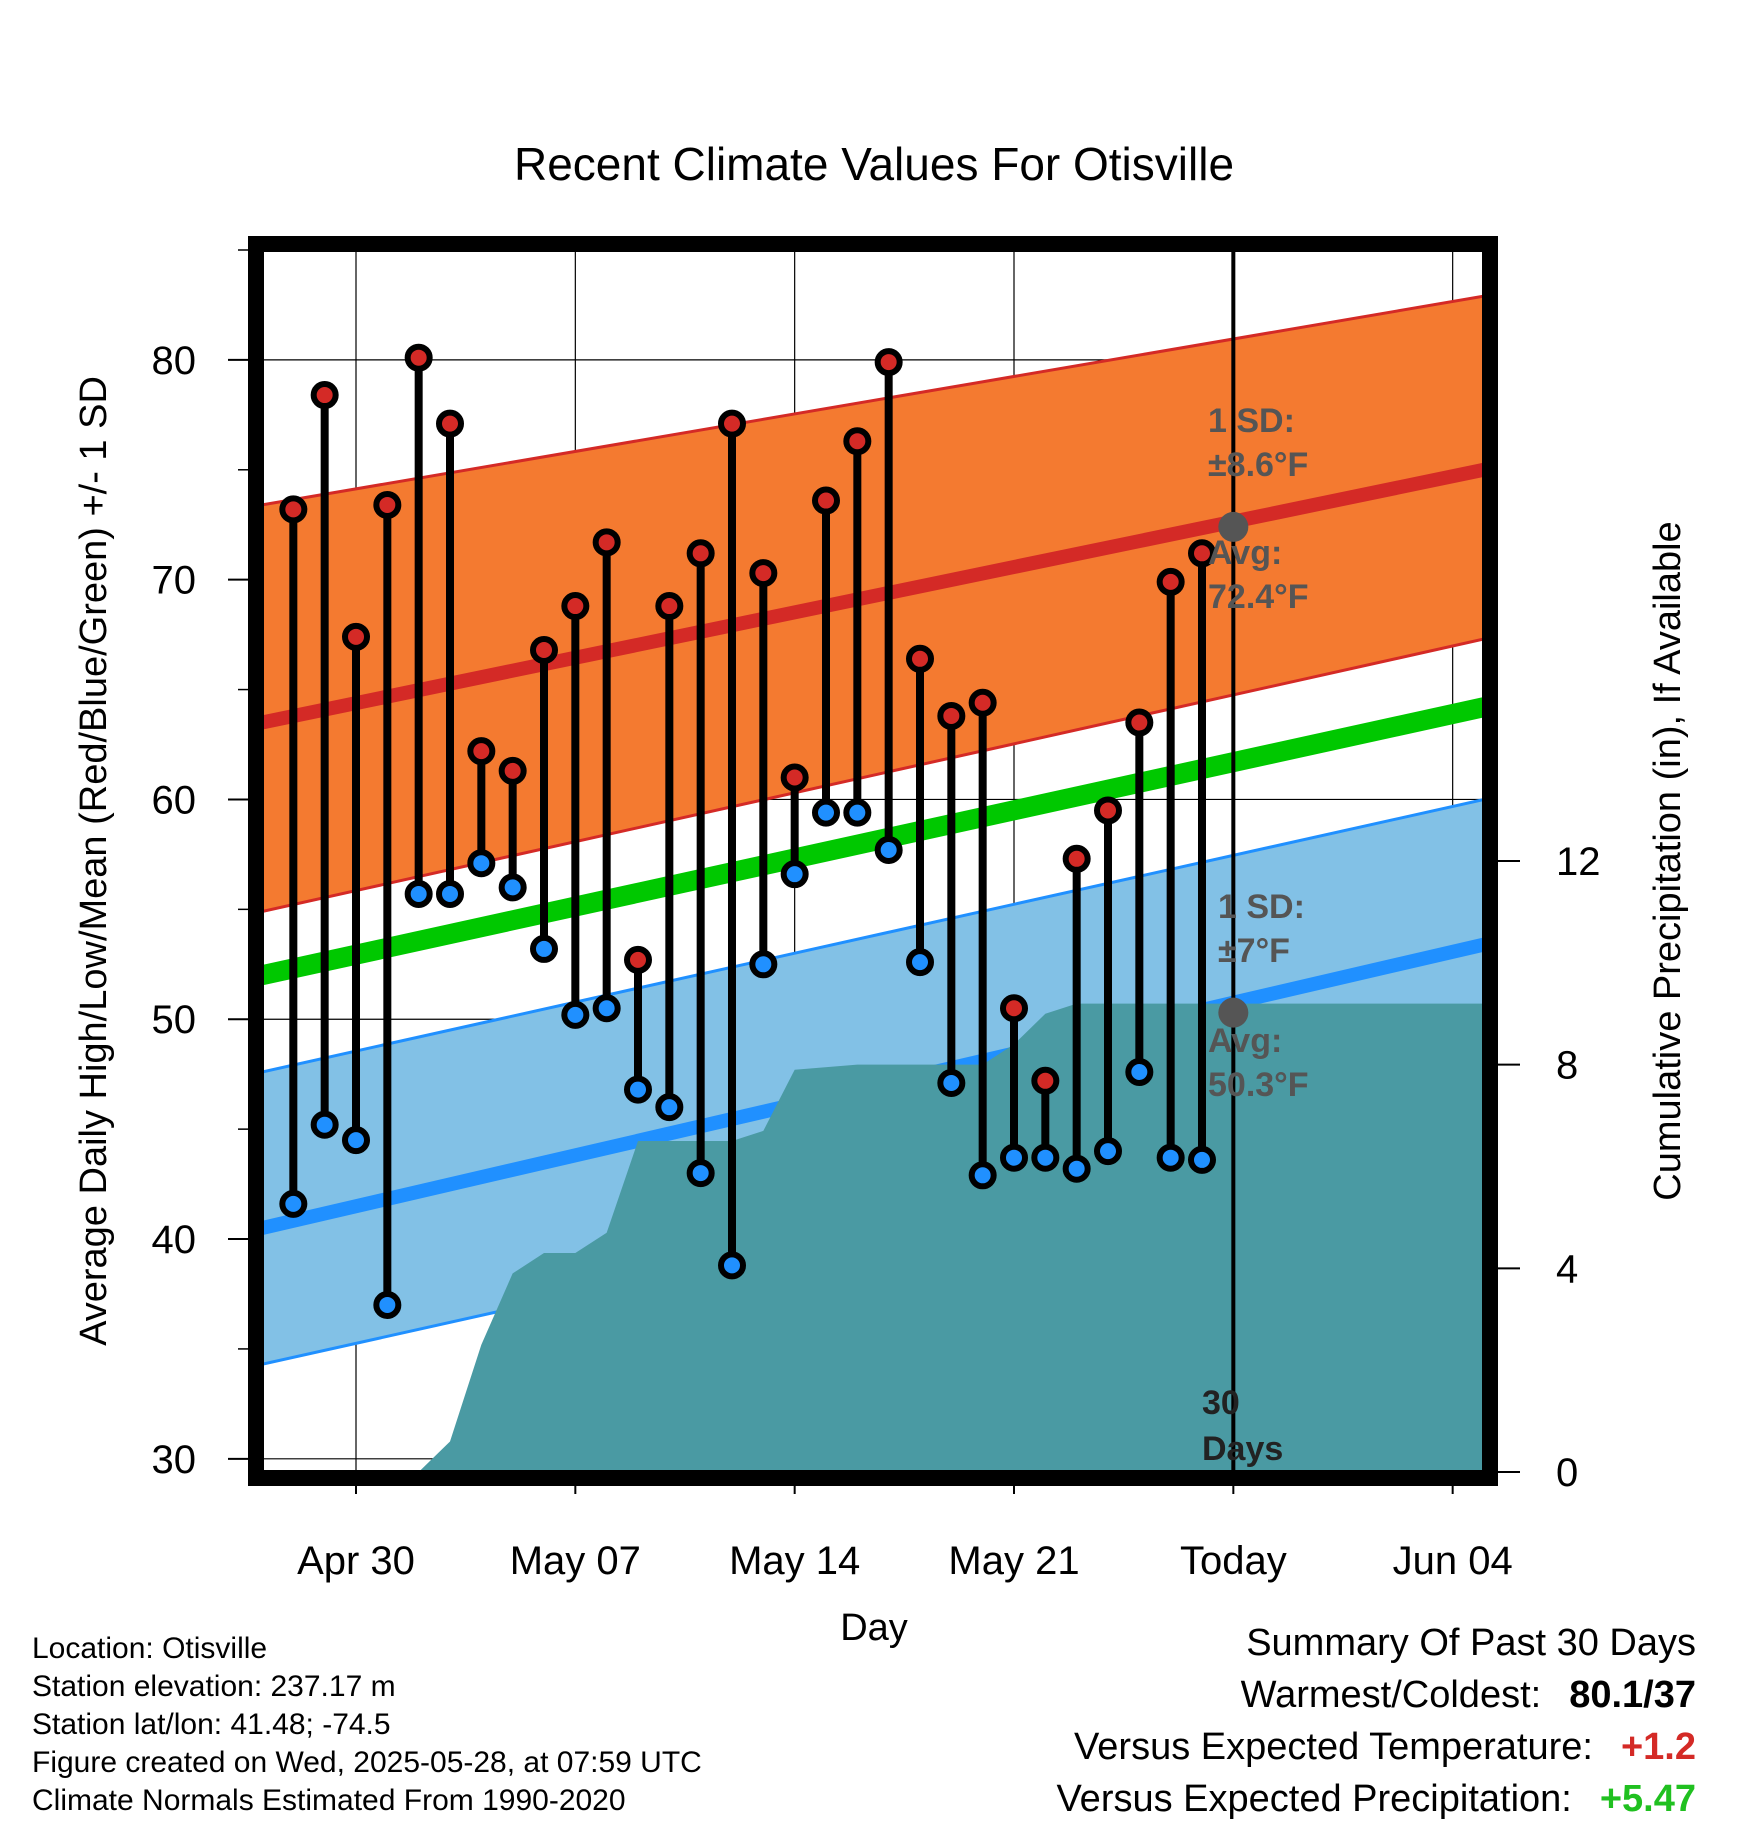 The width and height of the screenshot is (1748, 1828). Describe the element at coordinates (214, 1686) in the screenshot. I see `info-elevation: Station elevation: 237.17 m` at that location.